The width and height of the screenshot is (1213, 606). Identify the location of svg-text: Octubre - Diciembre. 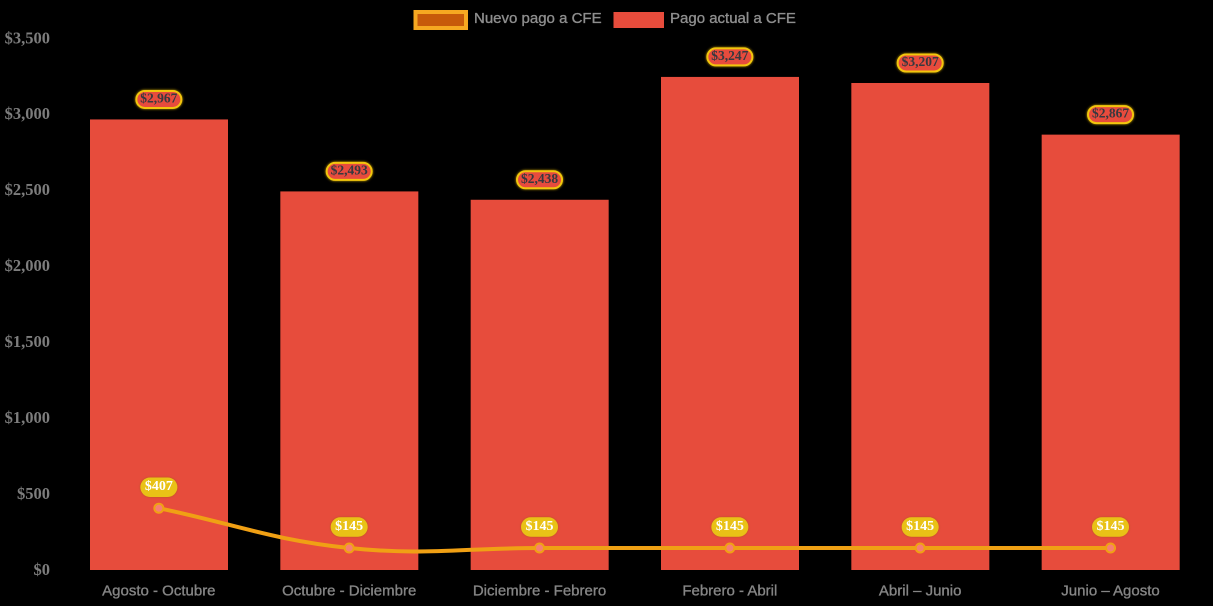
(349, 591).